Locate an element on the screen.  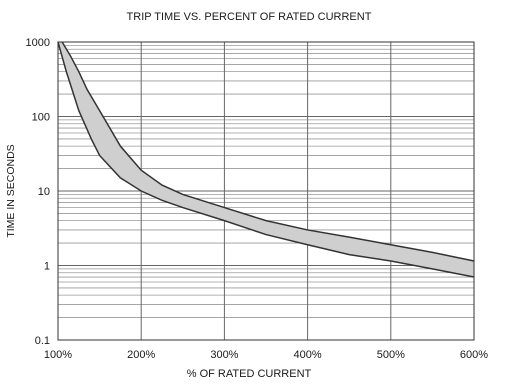
x-tick-label: 500% is located at coordinates (391, 355).